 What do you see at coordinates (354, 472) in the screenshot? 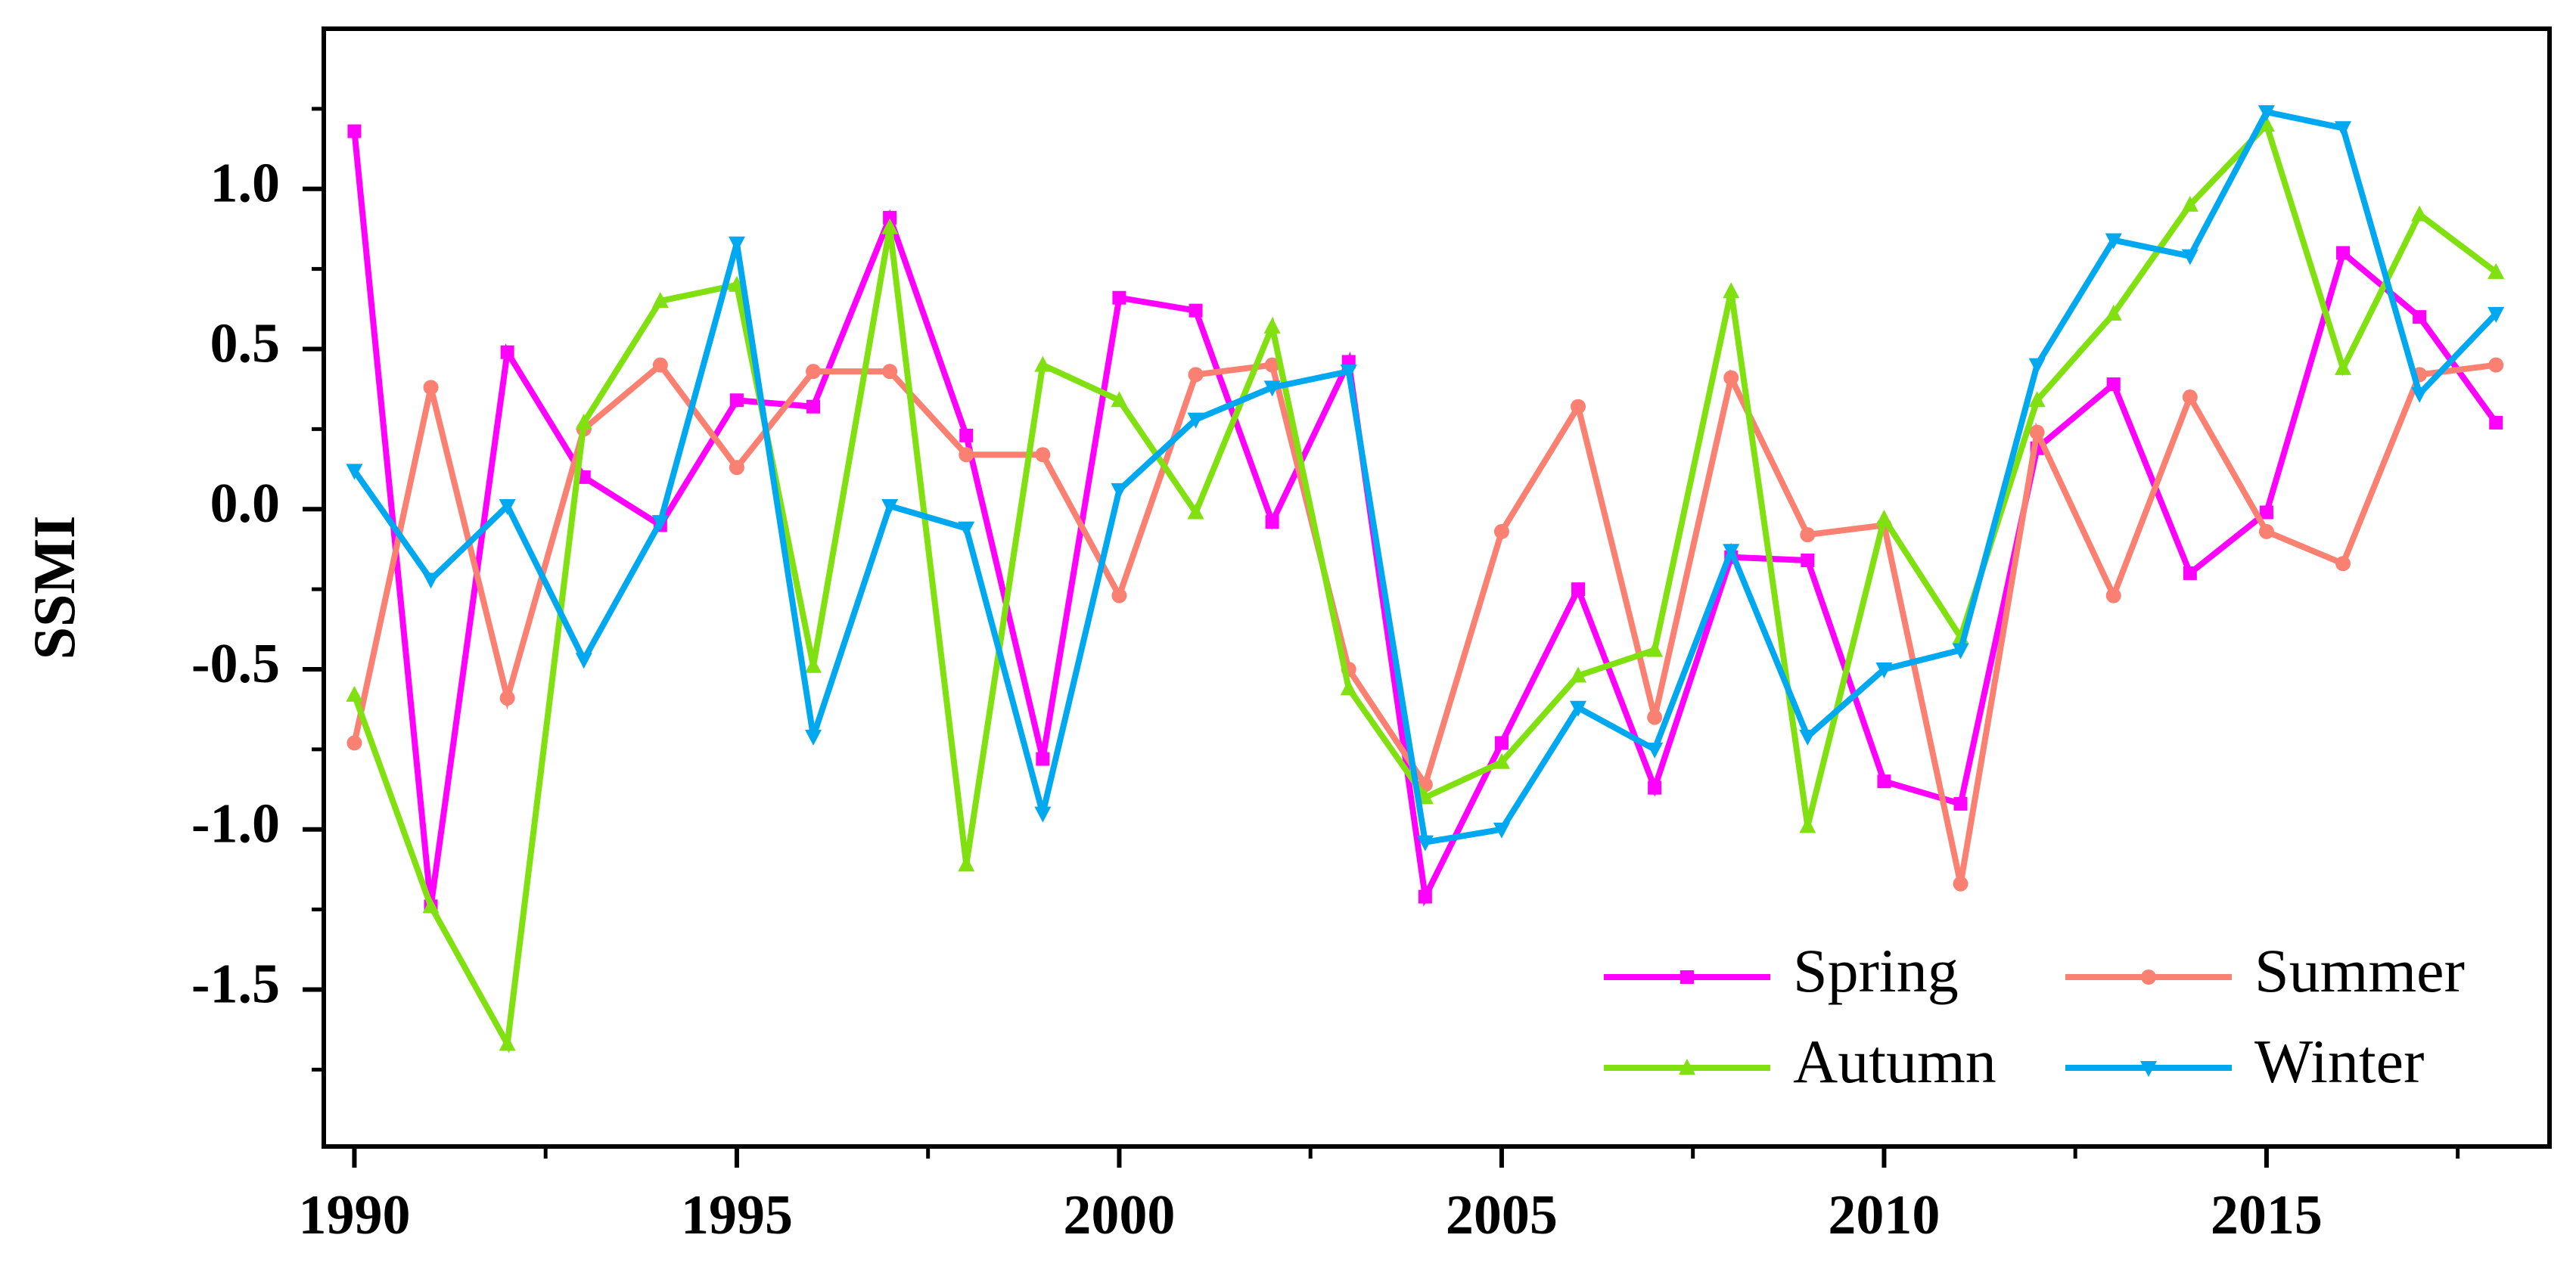
I see `winter-point-1990` at bounding box center [354, 472].